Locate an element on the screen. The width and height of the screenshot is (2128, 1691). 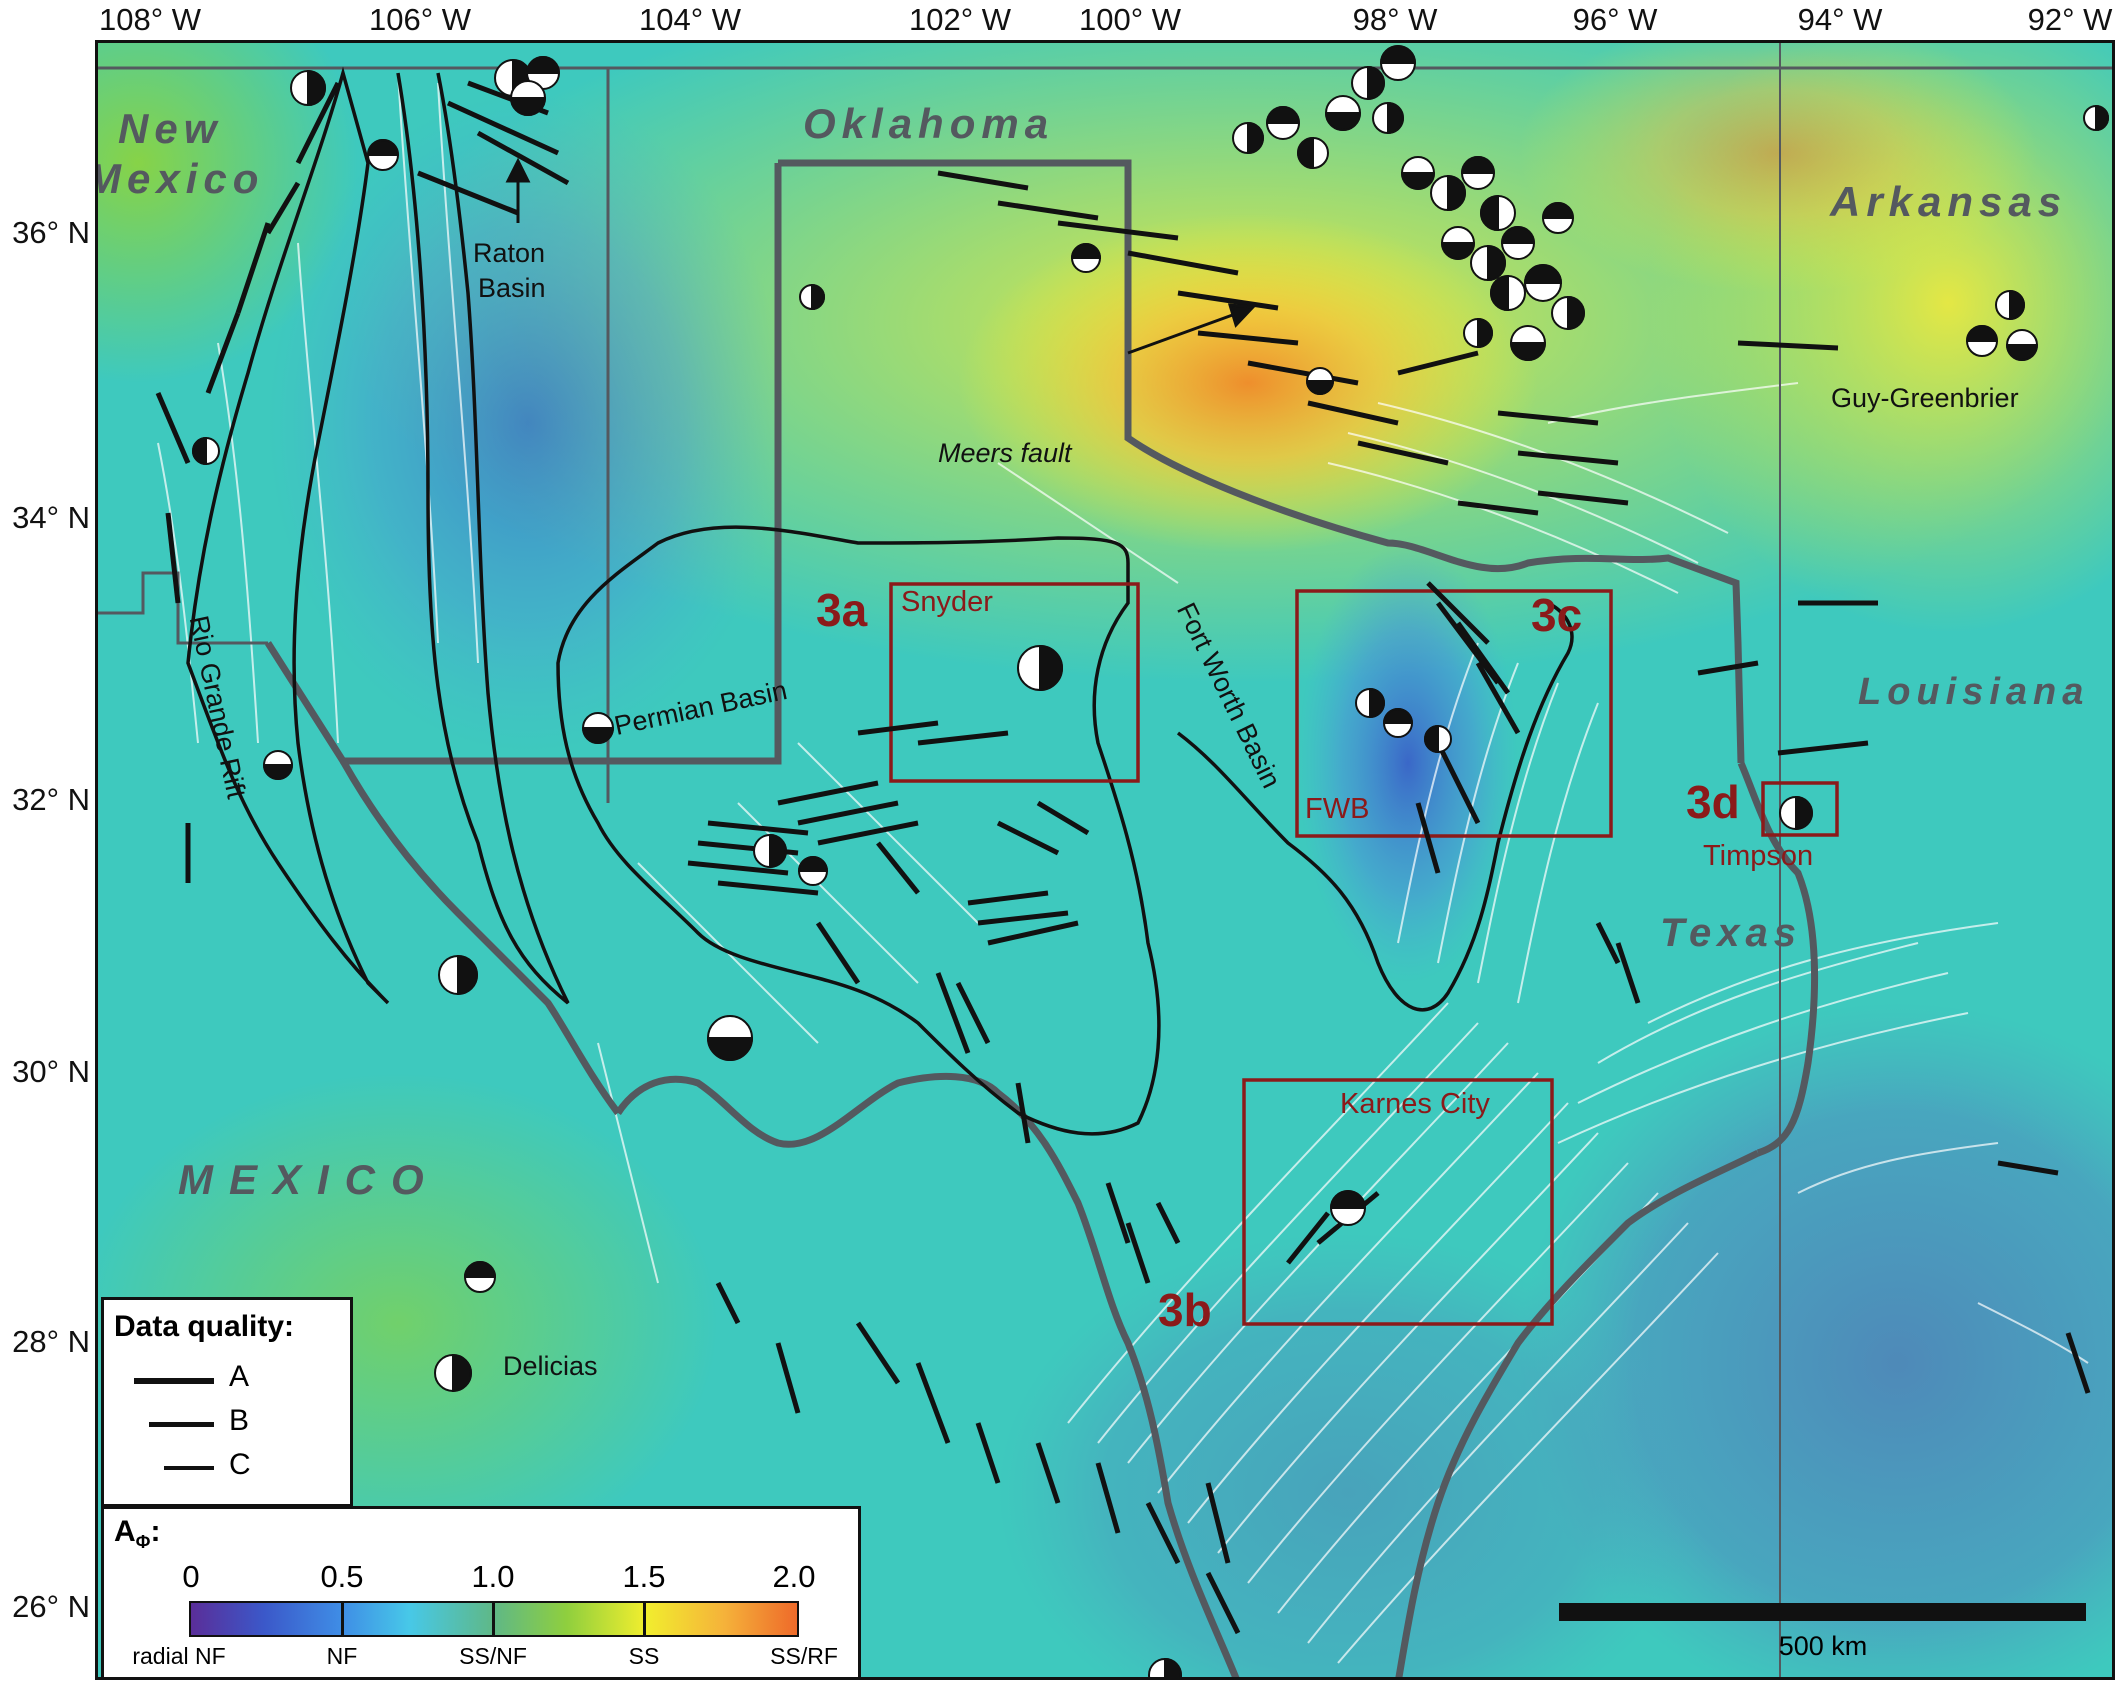
box-3d-timpson is located at coordinates (1800, 809).